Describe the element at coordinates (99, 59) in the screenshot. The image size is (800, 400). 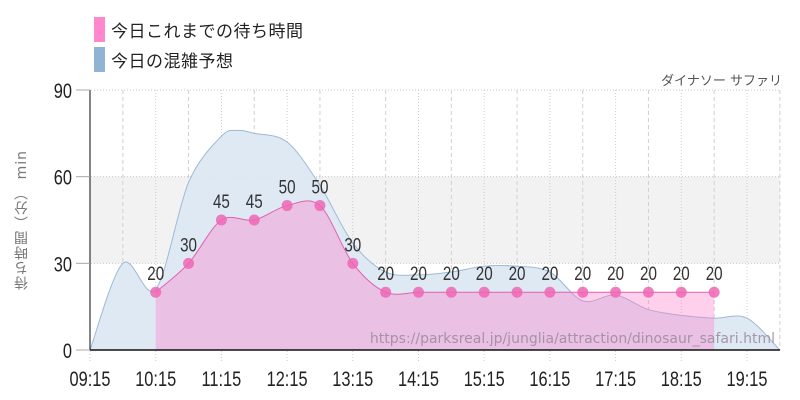
I see `legend-swatch-forecast` at that location.